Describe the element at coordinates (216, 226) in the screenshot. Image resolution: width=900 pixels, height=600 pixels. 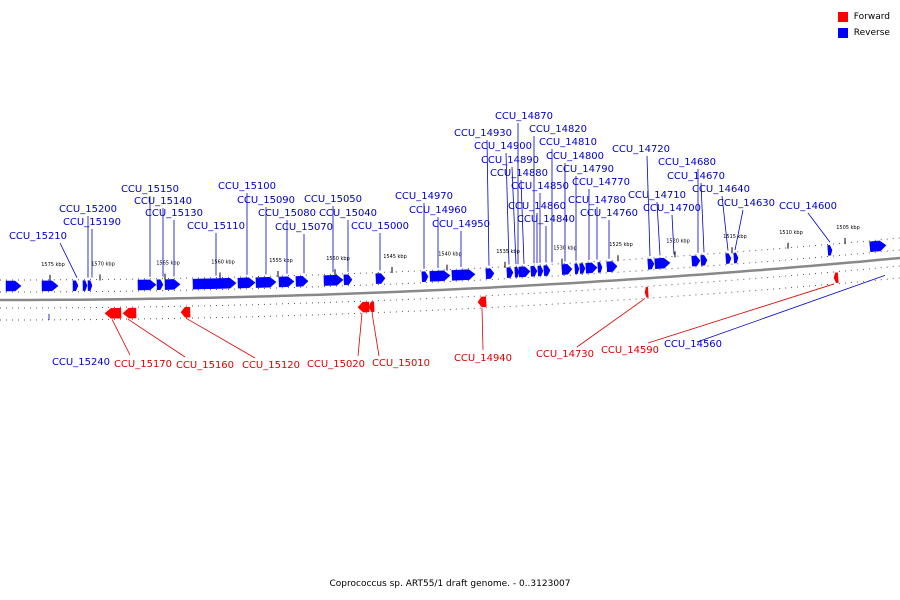
I see `gene-label: CCU_15110` at that location.